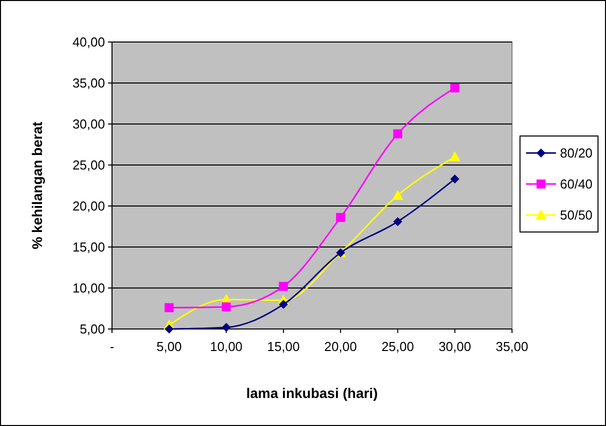 Image resolution: width=606 pixels, height=426 pixels. I want to click on x-tick-label: -, so click(112, 346).